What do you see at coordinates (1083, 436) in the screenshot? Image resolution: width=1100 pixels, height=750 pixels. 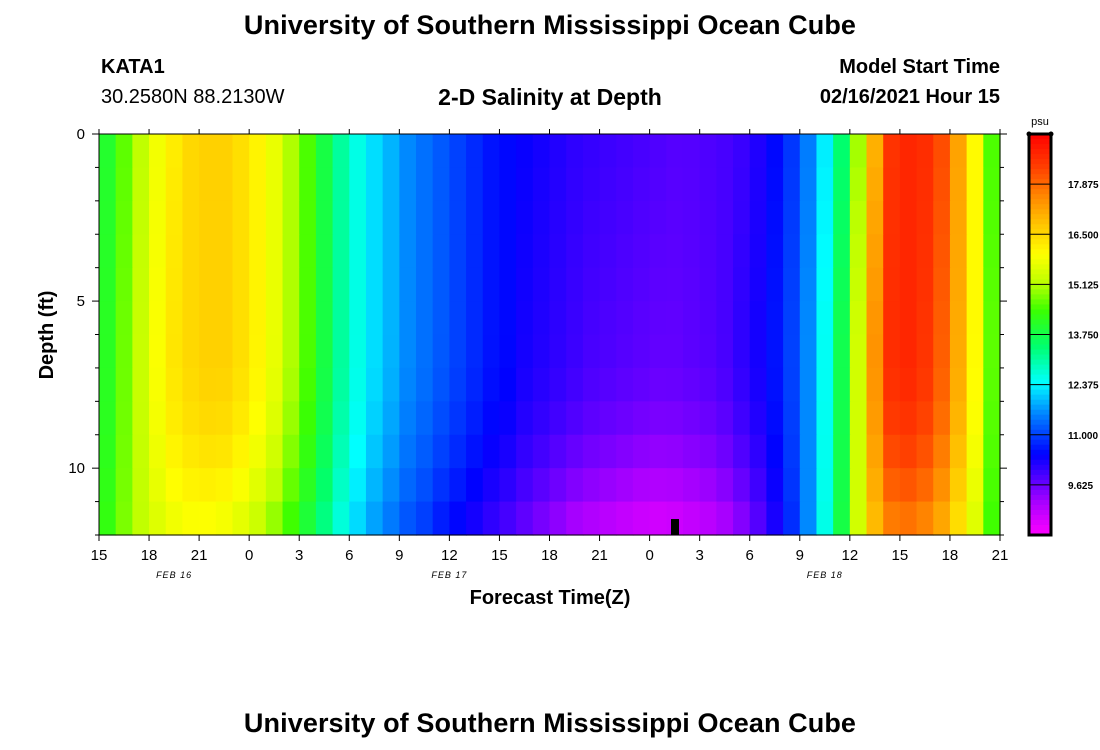 I see `colorbar-tick-label: 11.000` at bounding box center [1083, 436].